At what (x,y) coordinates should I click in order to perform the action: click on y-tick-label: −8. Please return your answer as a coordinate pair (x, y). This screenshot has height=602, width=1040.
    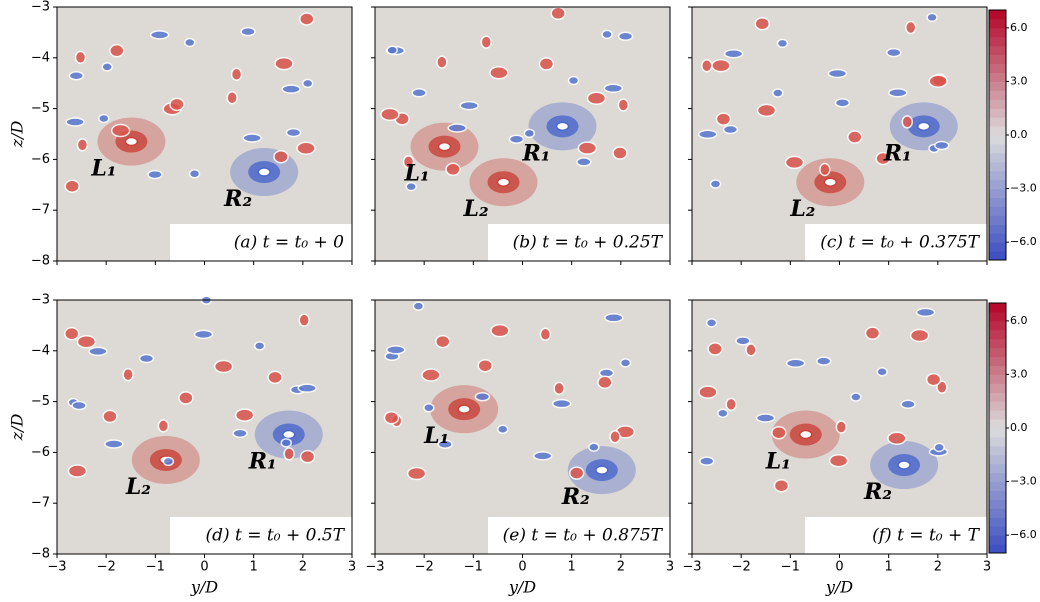
    Looking at the image, I should click on (40, 554).